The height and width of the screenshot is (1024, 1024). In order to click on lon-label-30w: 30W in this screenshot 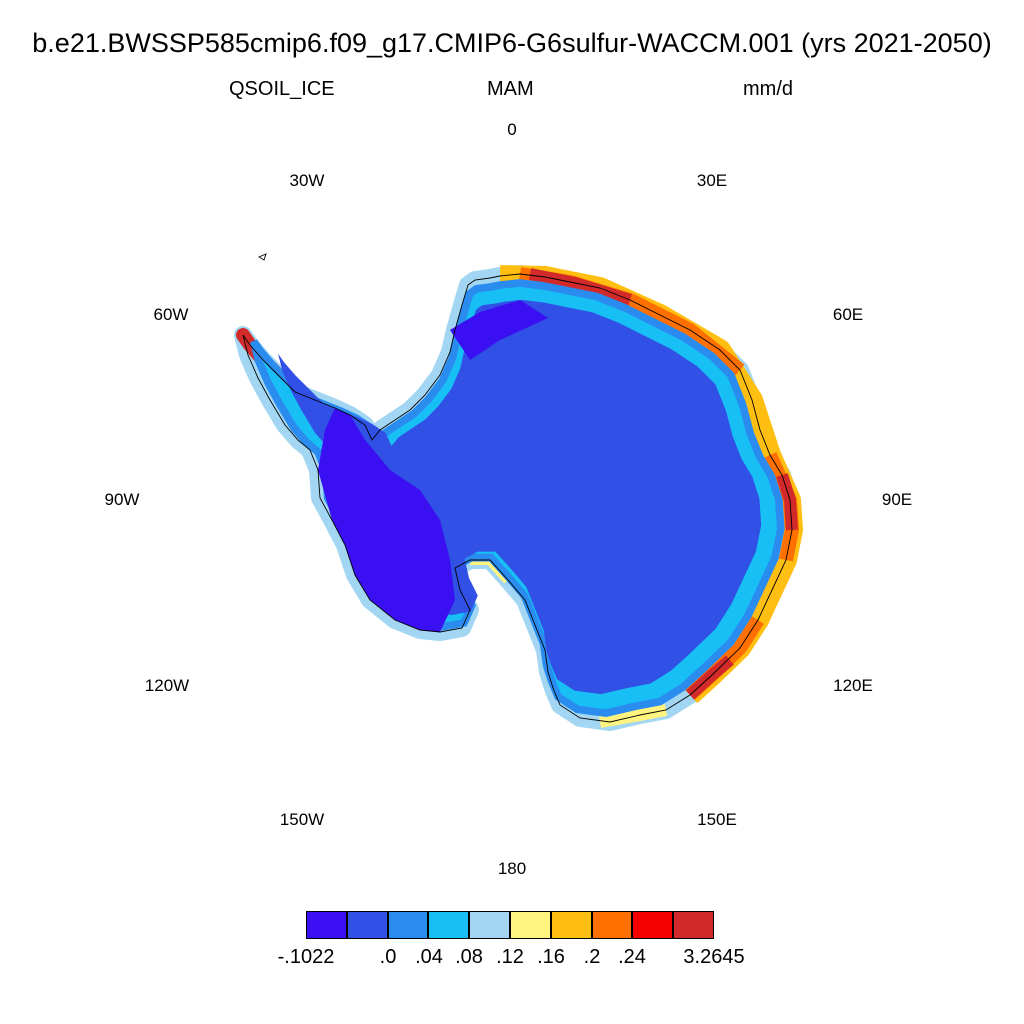, I will do `click(307, 180)`.